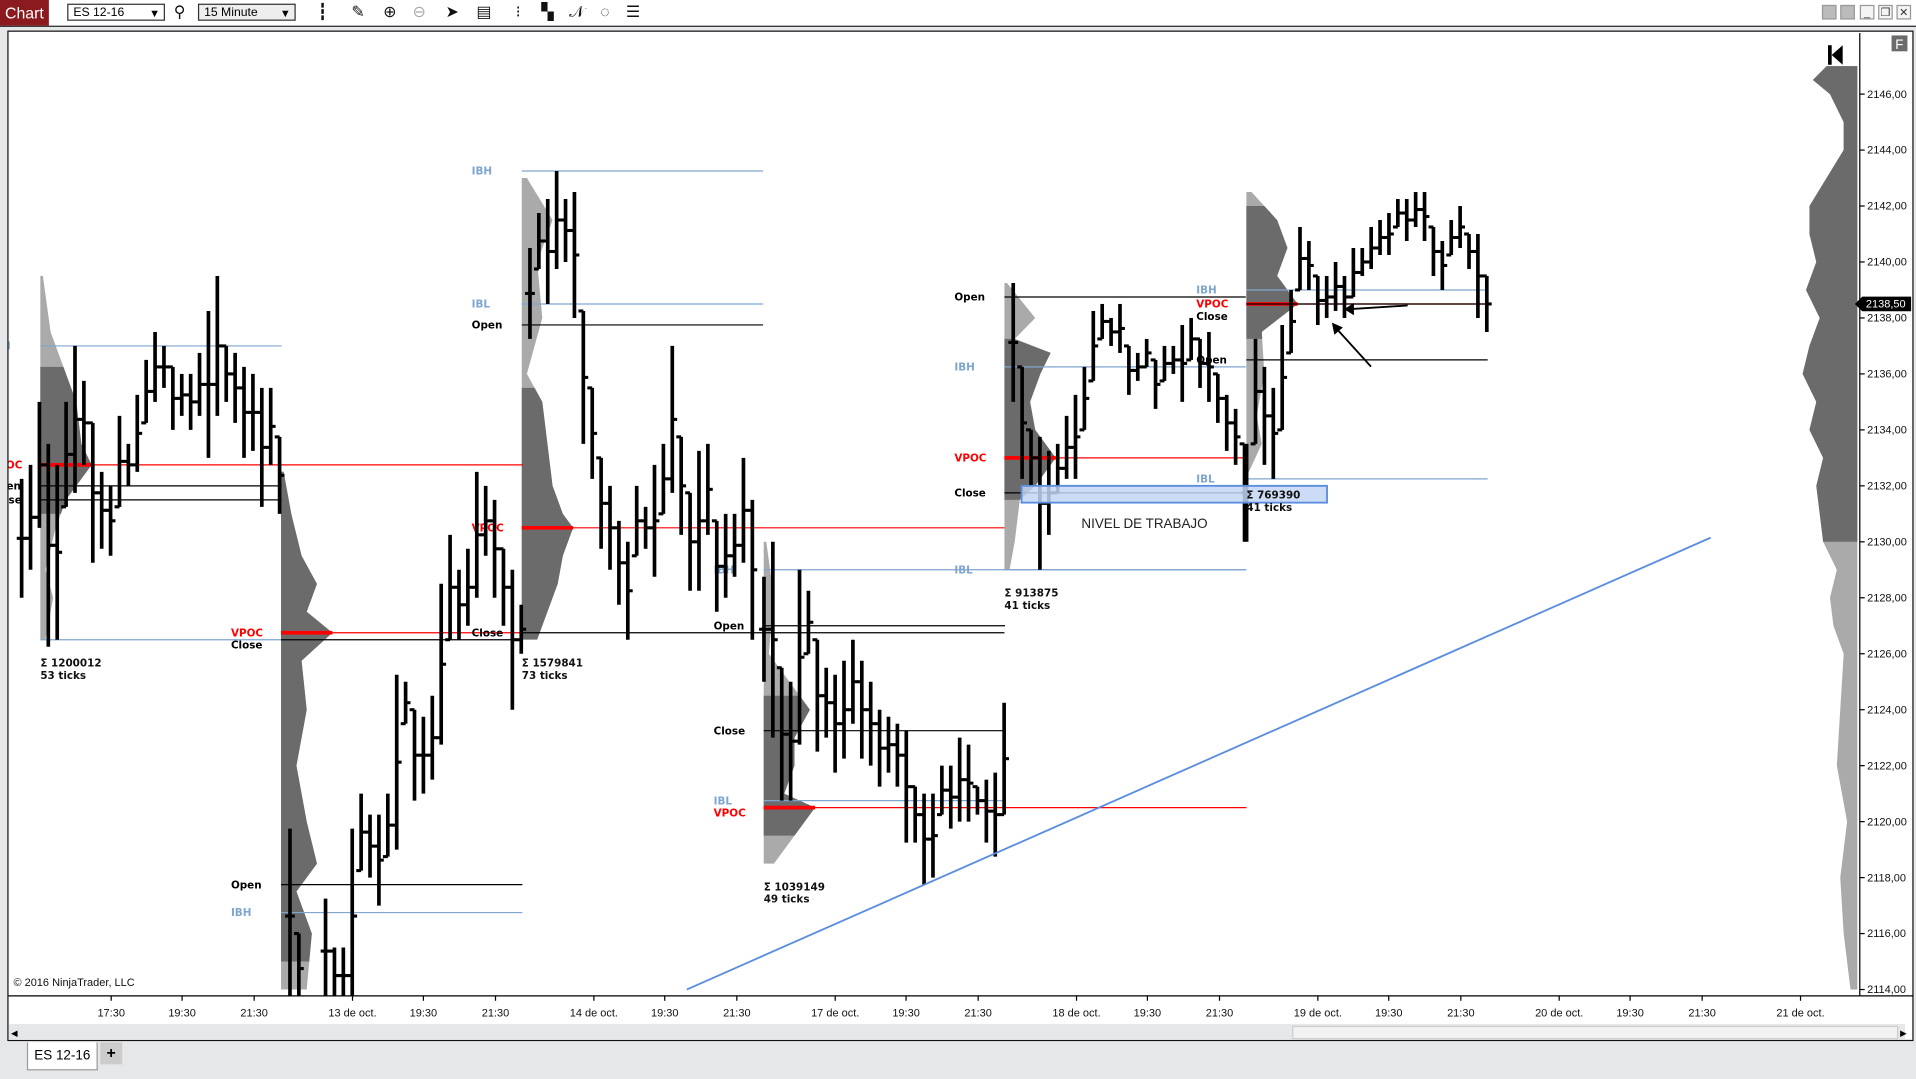  What do you see at coordinates (62, 1056) in the screenshot?
I see `tab-es-12-16: ES 12-16` at bounding box center [62, 1056].